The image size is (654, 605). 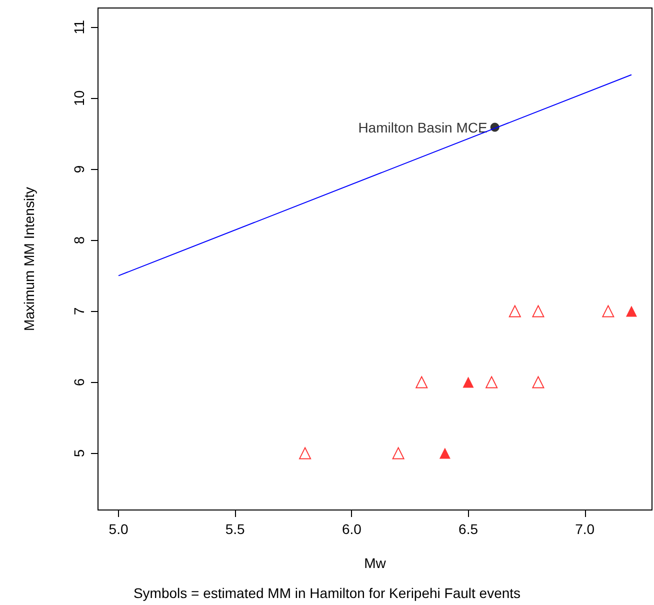 What do you see at coordinates (585, 529) in the screenshot?
I see `x-tick-label: 7.0` at bounding box center [585, 529].